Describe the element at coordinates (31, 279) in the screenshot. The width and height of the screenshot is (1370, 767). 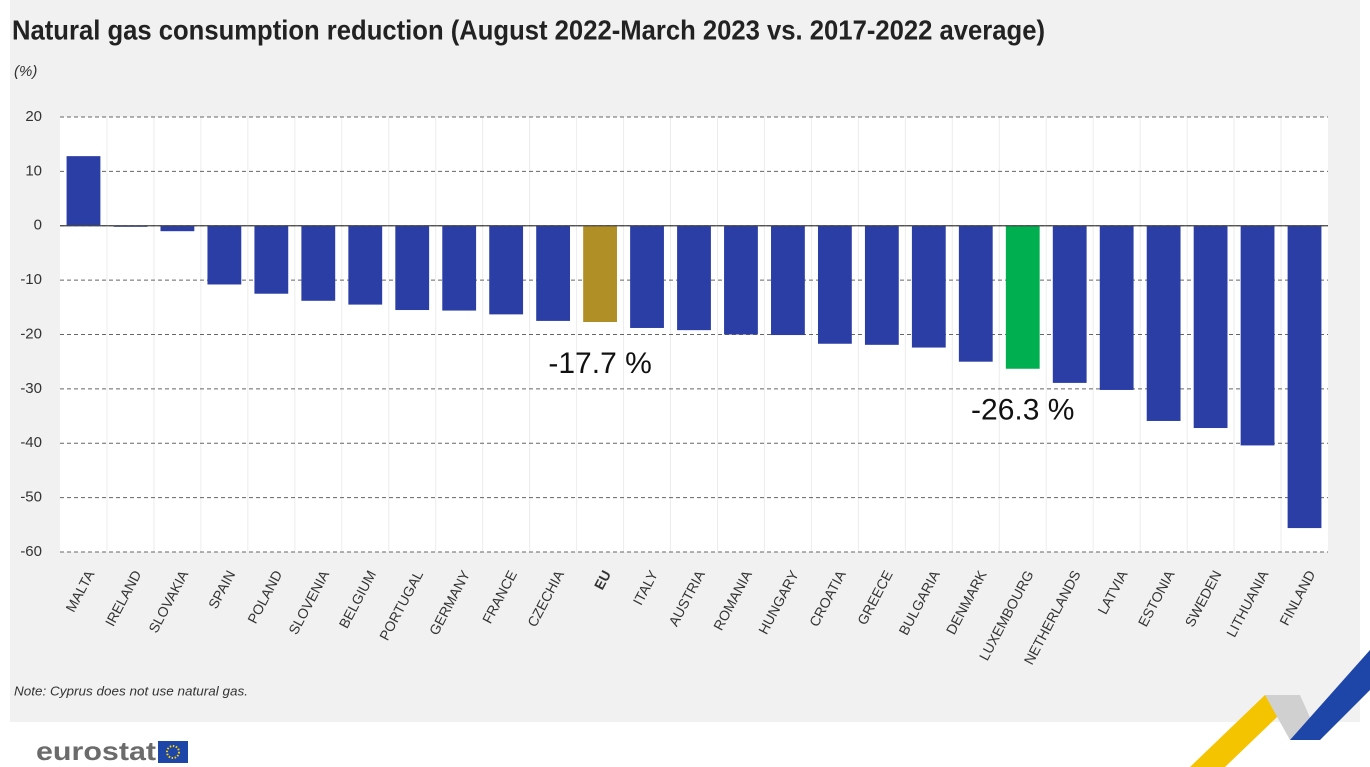
I see `y-tick-label: -10` at that location.